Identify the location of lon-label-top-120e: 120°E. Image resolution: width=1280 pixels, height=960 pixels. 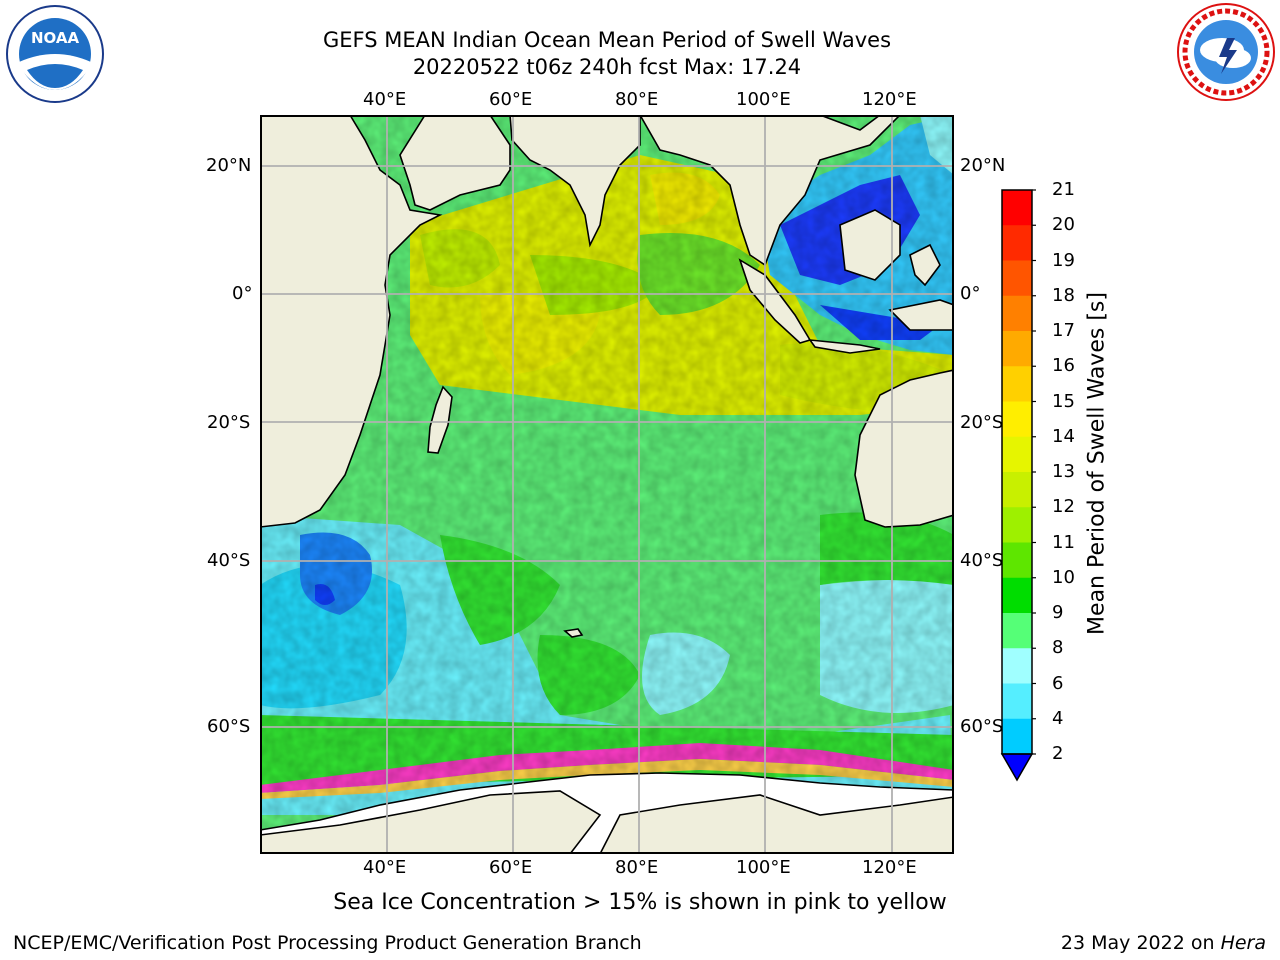
(889, 99).